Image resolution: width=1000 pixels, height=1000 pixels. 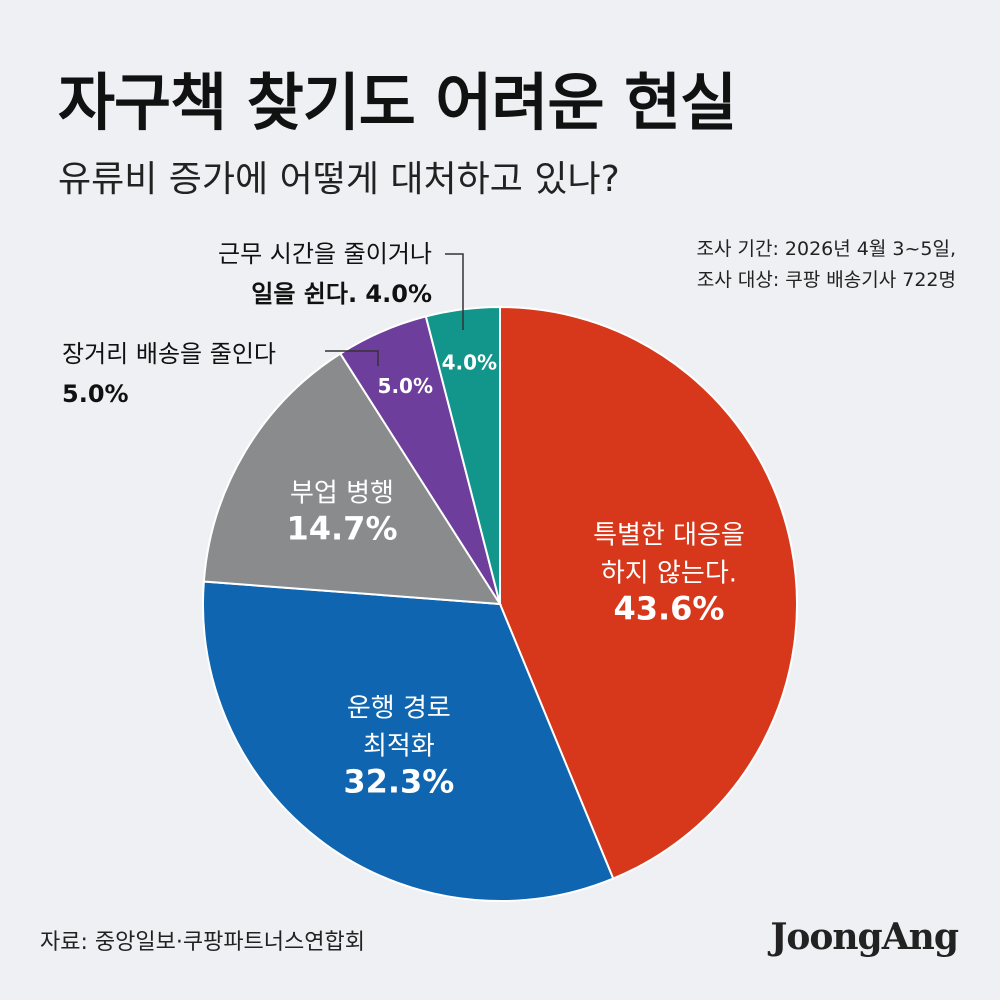 I want to click on survey-period: 조사 기간: 2026년 4월 3~5일,, so click(x=826, y=249).